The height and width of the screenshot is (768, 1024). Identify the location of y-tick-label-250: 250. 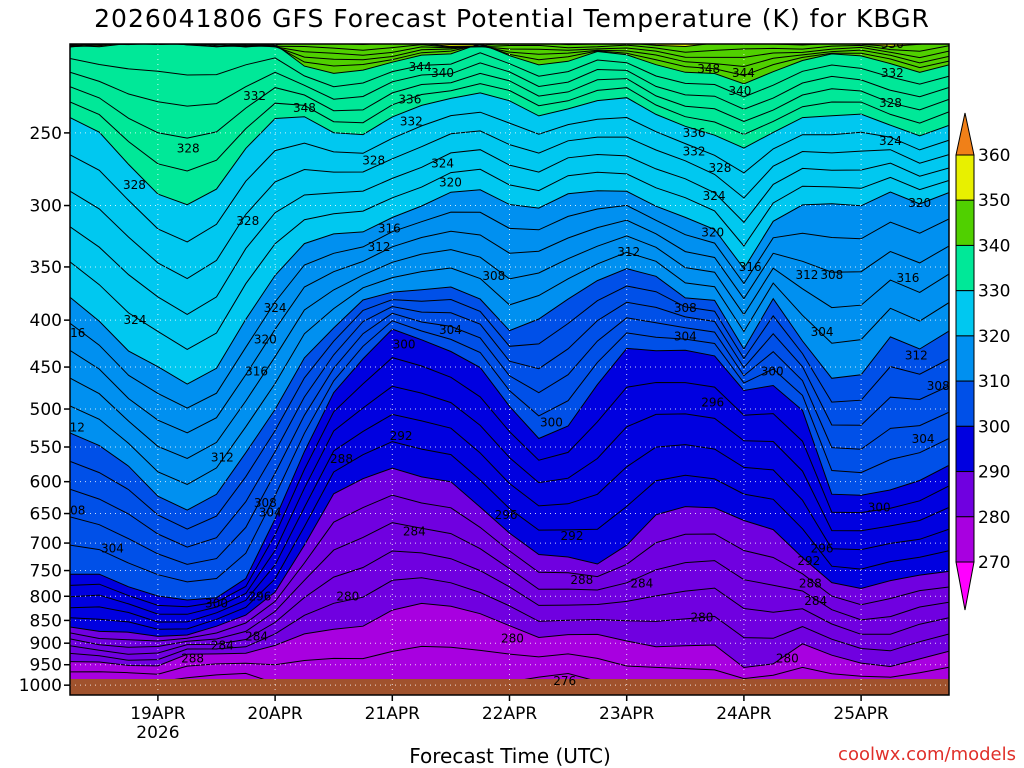
(46, 134).